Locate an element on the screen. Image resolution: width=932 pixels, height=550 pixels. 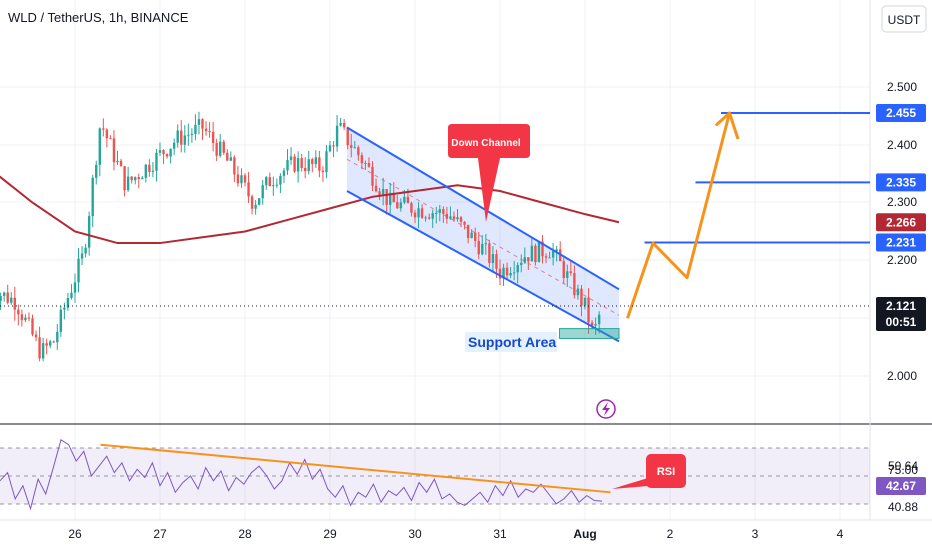
price-badge-label: 2.335 is located at coordinates (901, 182).